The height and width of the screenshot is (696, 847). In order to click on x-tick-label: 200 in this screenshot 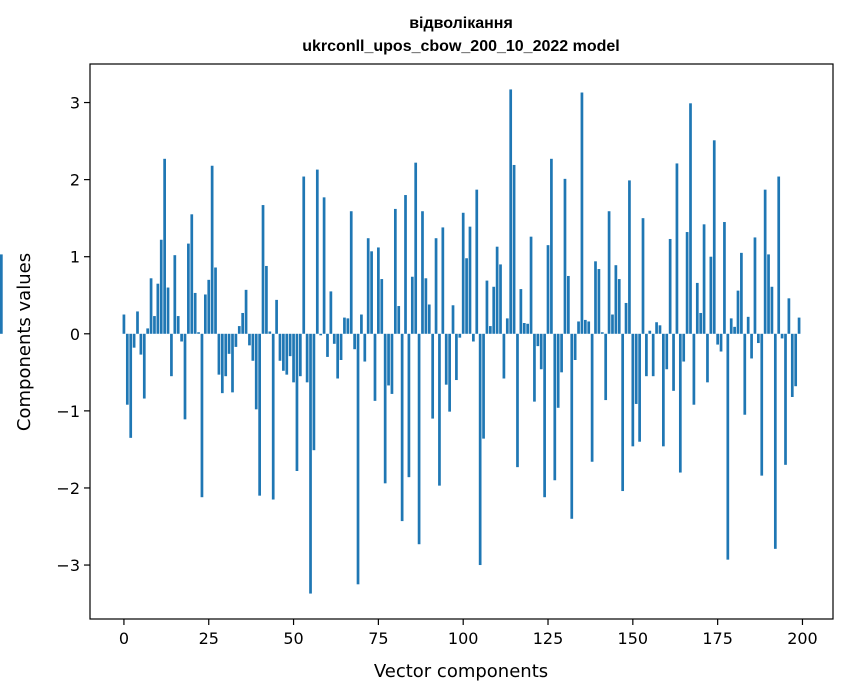, I will do `click(802, 638)`.